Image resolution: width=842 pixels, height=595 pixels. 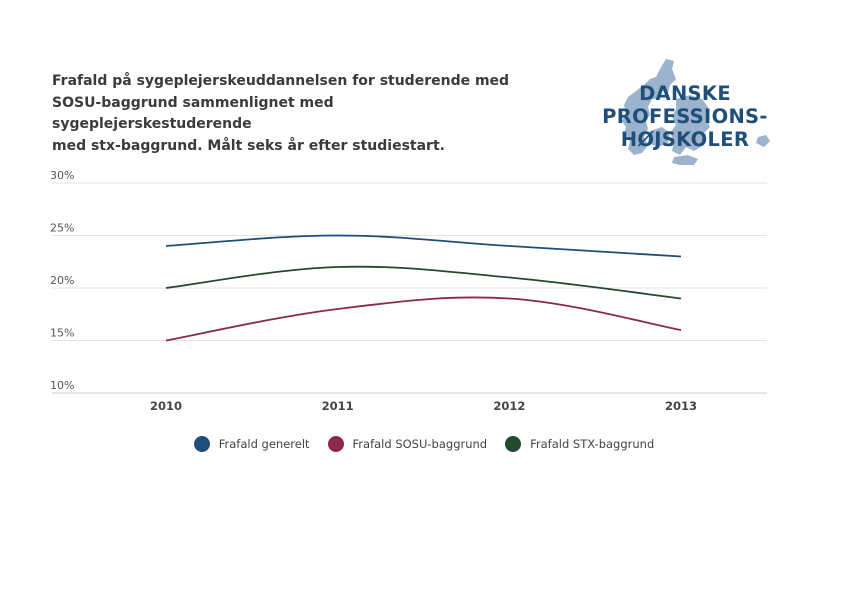 I want to click on x-tick-label: 2012, so click(x=509, y=406).